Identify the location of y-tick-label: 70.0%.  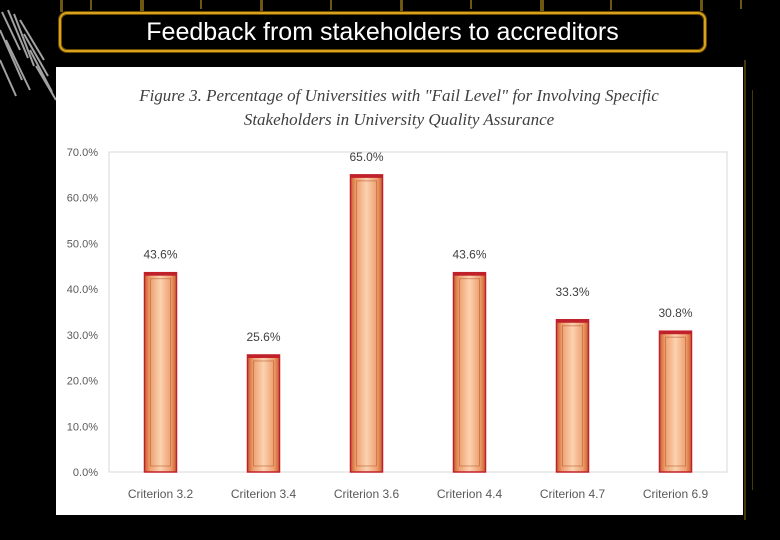
(82, 153).